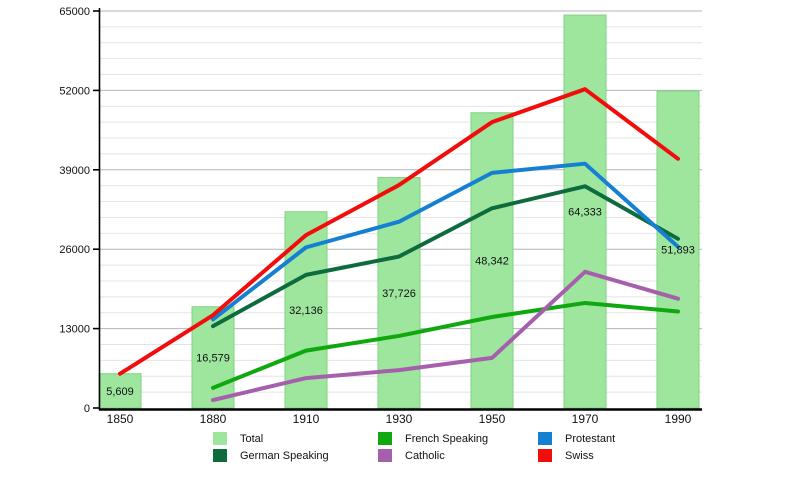 This screenshot has width=800, height=500. I want to click on legend-item-total: Total, so click(295, 438).